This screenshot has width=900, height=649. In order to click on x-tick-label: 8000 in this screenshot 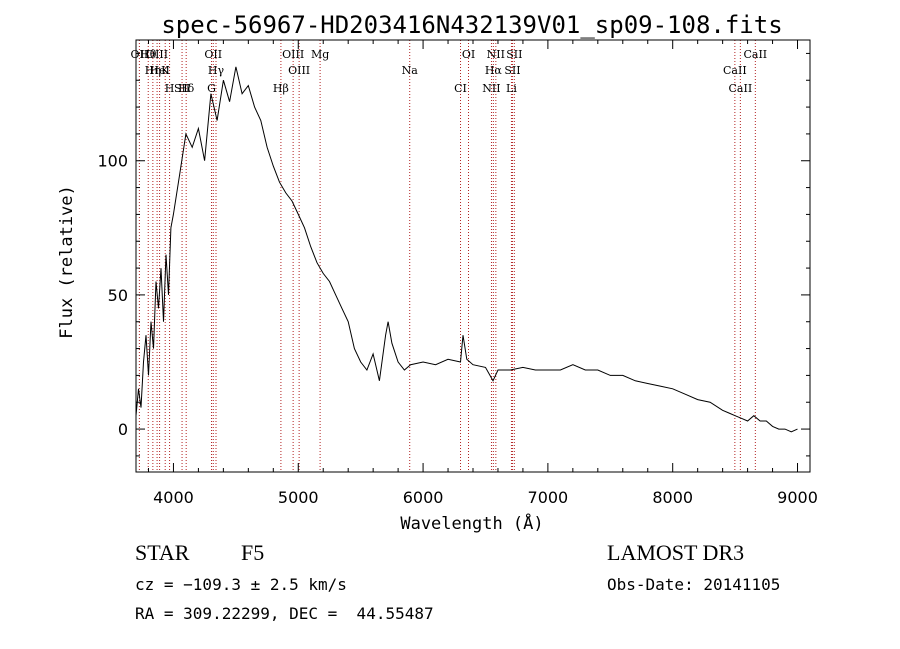, I will do `click(672, 497)`.